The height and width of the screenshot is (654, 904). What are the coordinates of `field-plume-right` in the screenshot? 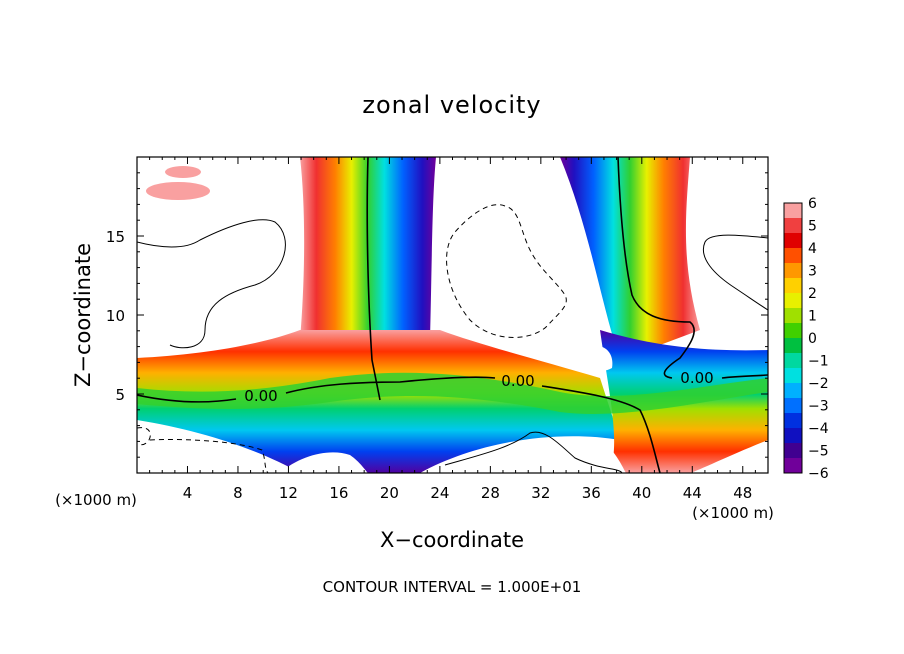 It's located at (630, 258).